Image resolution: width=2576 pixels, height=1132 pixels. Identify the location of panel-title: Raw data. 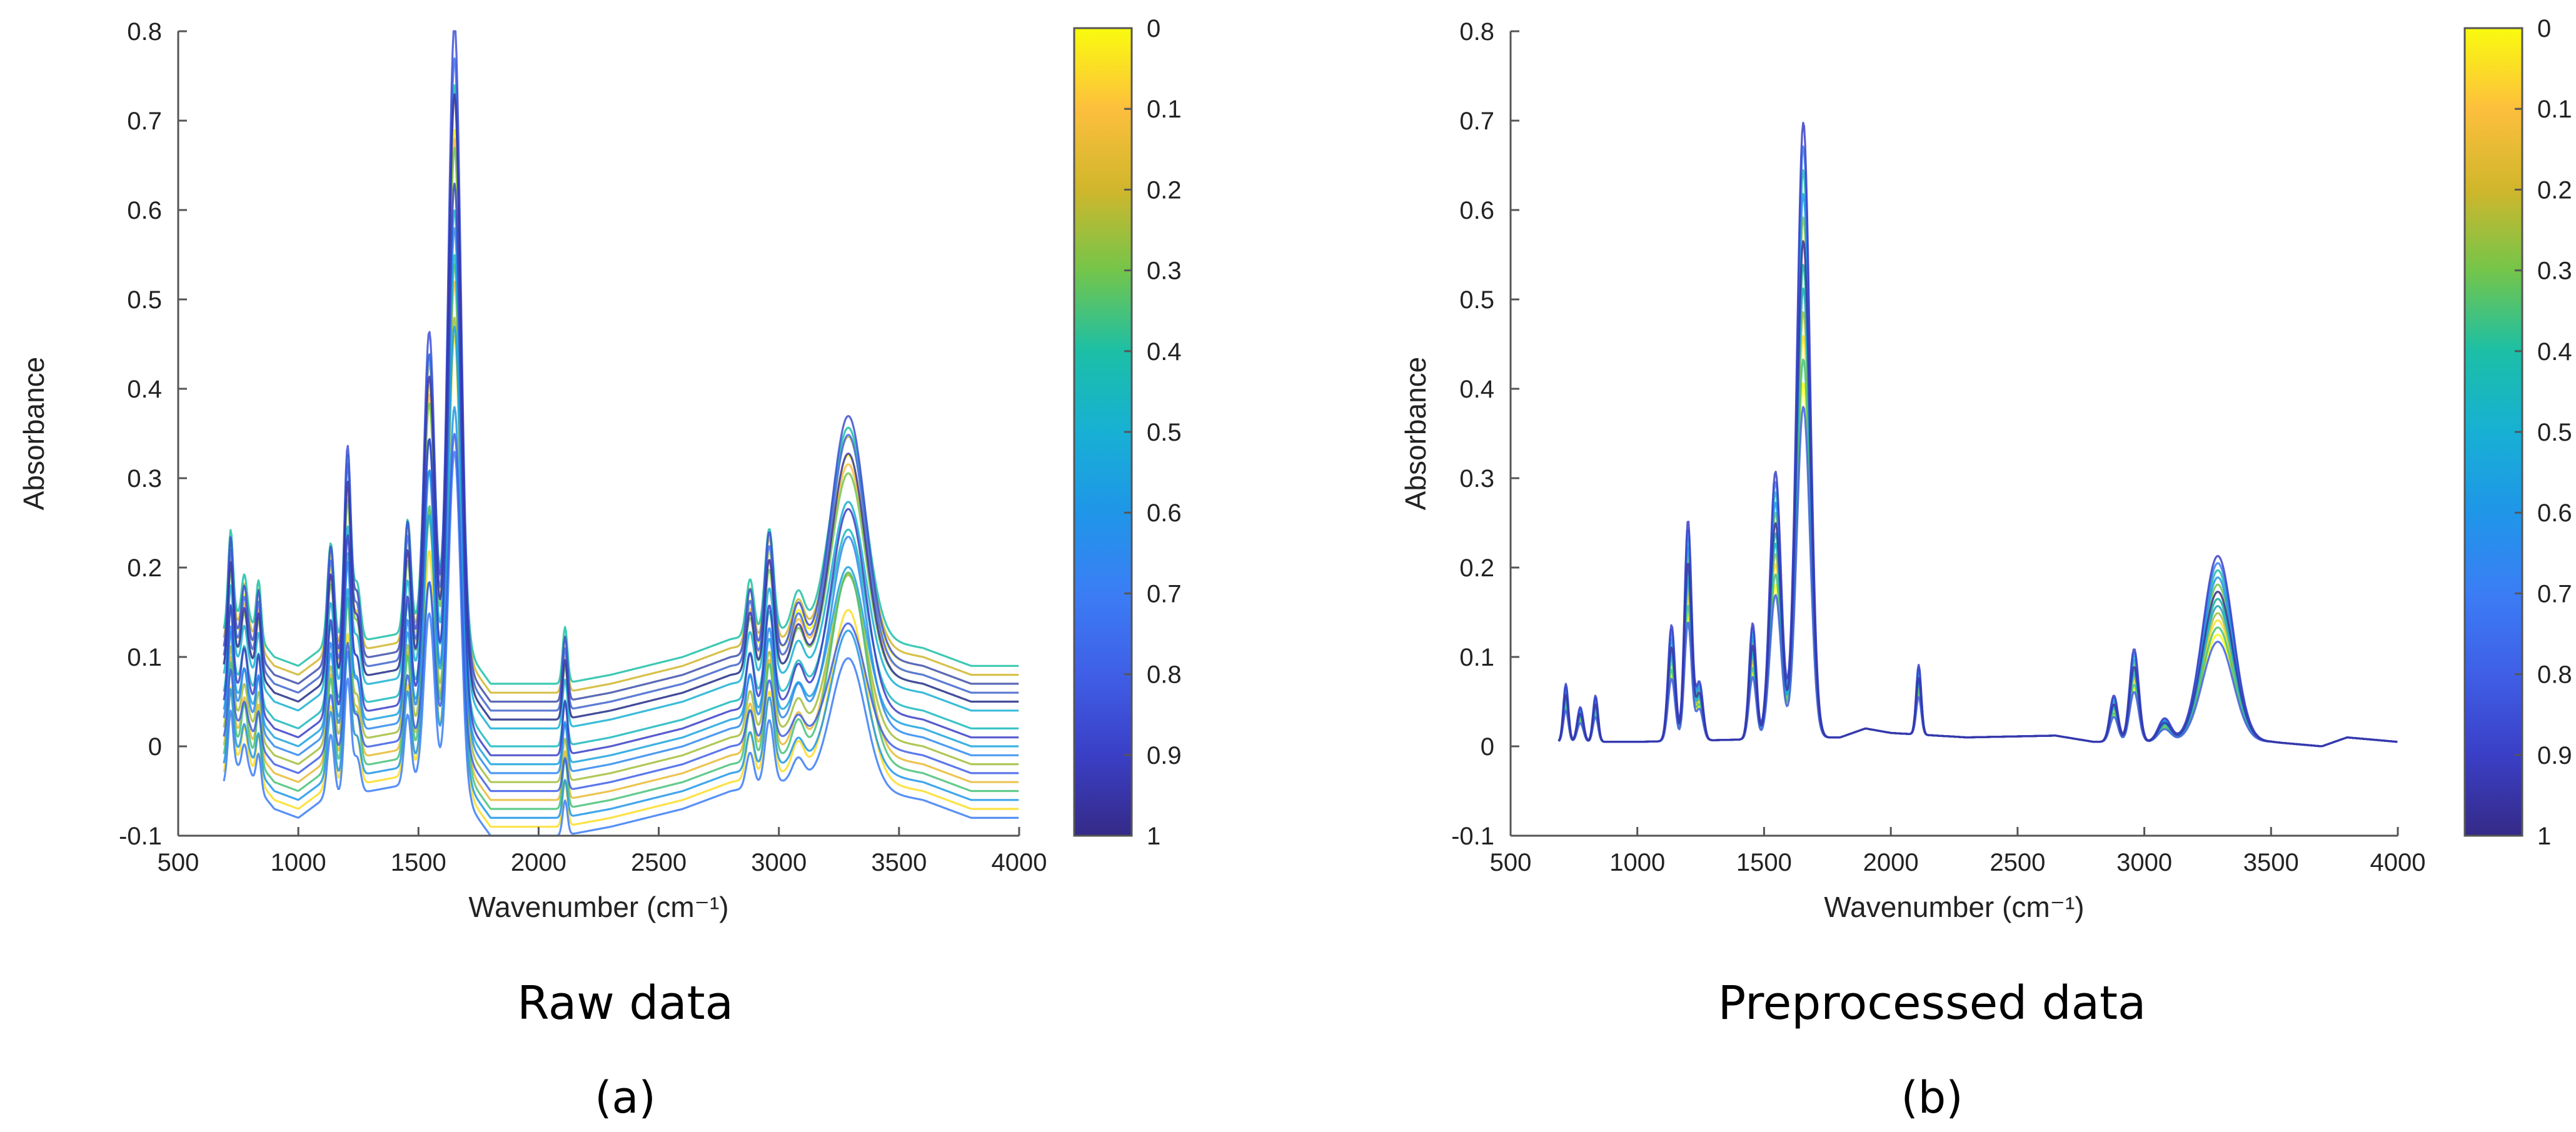
(625, 1003).